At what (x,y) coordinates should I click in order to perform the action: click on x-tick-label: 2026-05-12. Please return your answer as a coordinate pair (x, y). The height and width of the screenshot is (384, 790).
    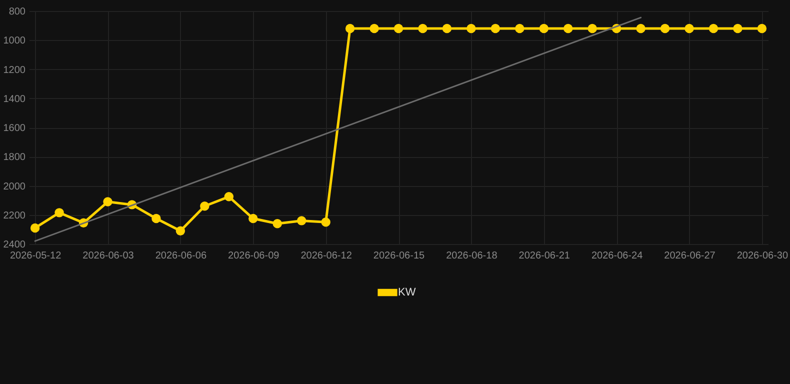
    Looking at the image, I should click on (36, 256).